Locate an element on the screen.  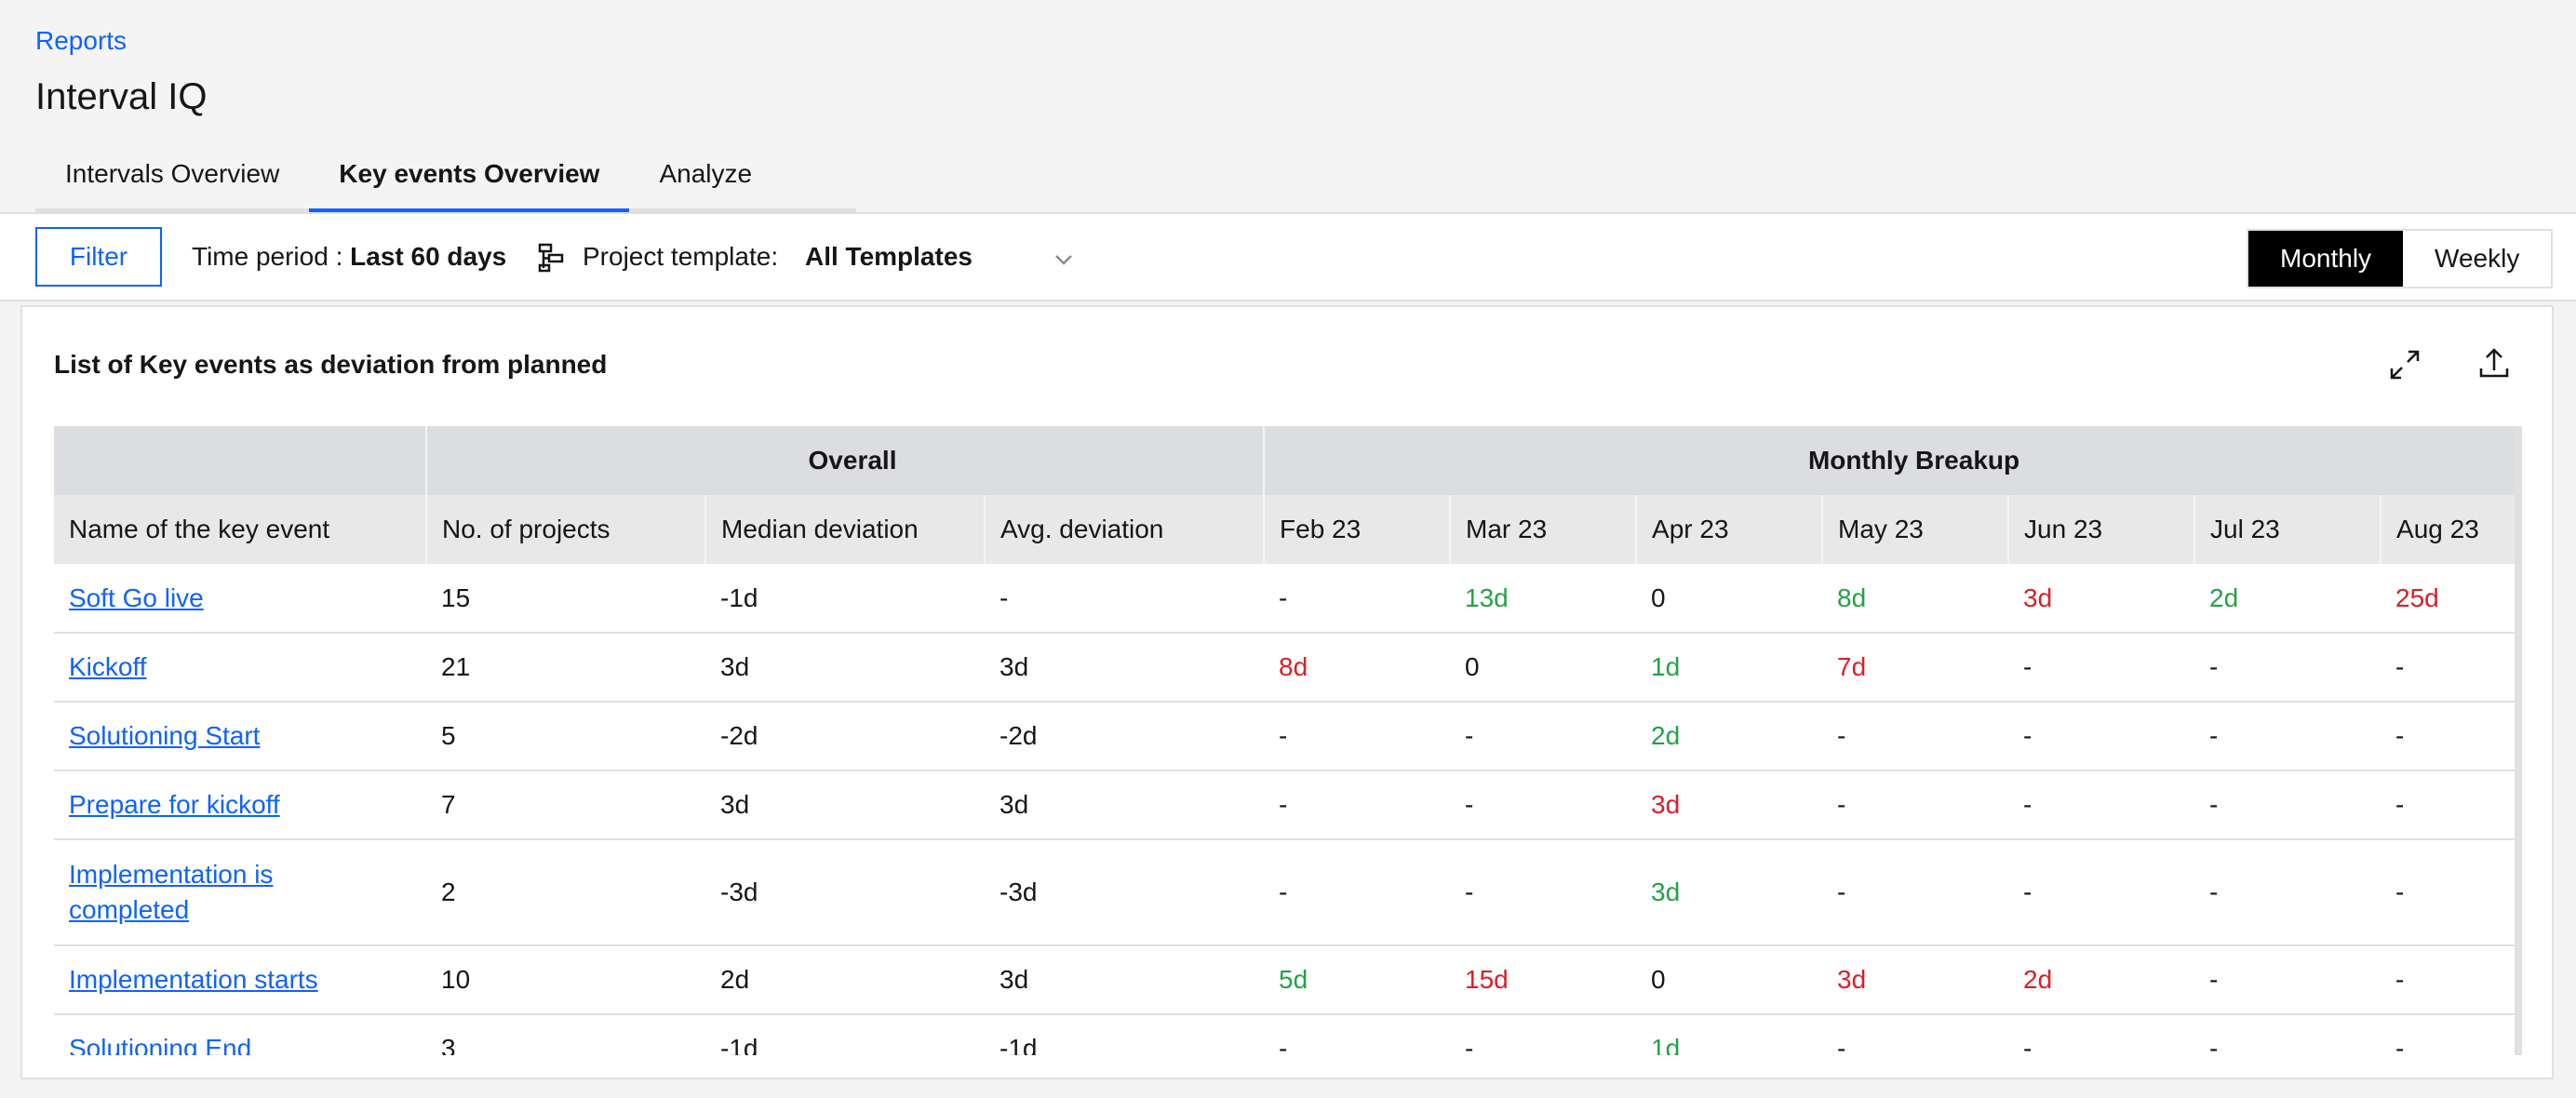
projects-cell: 15 is located at coordinates (565, 599).